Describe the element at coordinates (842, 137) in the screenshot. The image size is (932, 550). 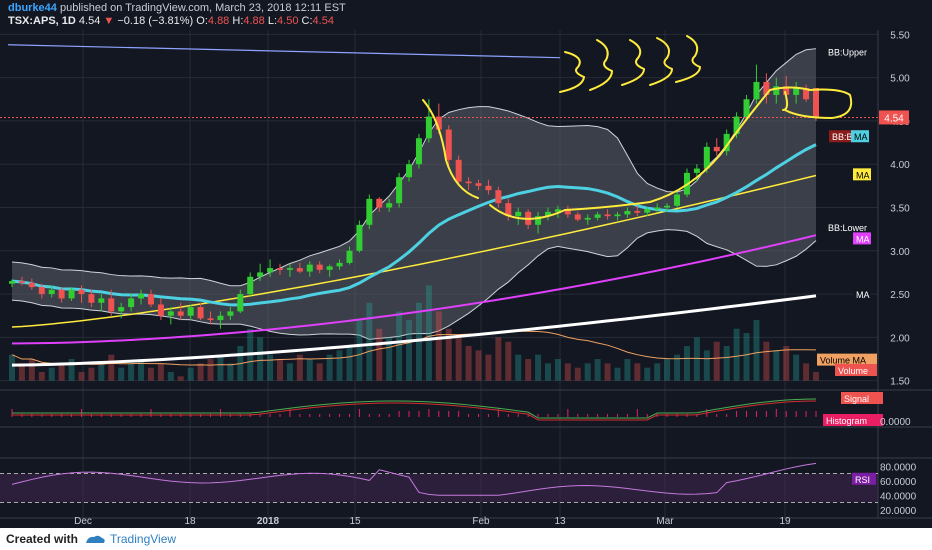
I see `bb-basis-label: BB:B` at that location.